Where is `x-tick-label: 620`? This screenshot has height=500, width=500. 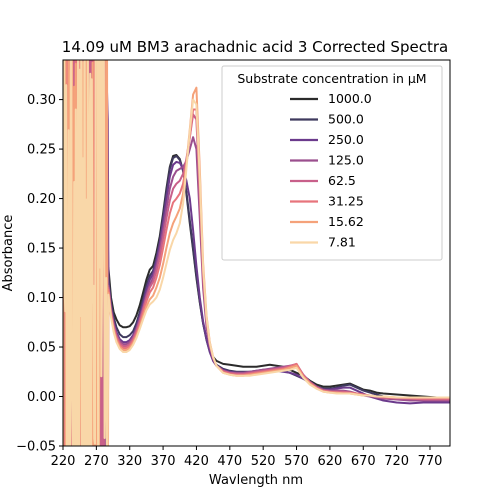 x-tick-label: 620 is located at coordinates (329, 461).